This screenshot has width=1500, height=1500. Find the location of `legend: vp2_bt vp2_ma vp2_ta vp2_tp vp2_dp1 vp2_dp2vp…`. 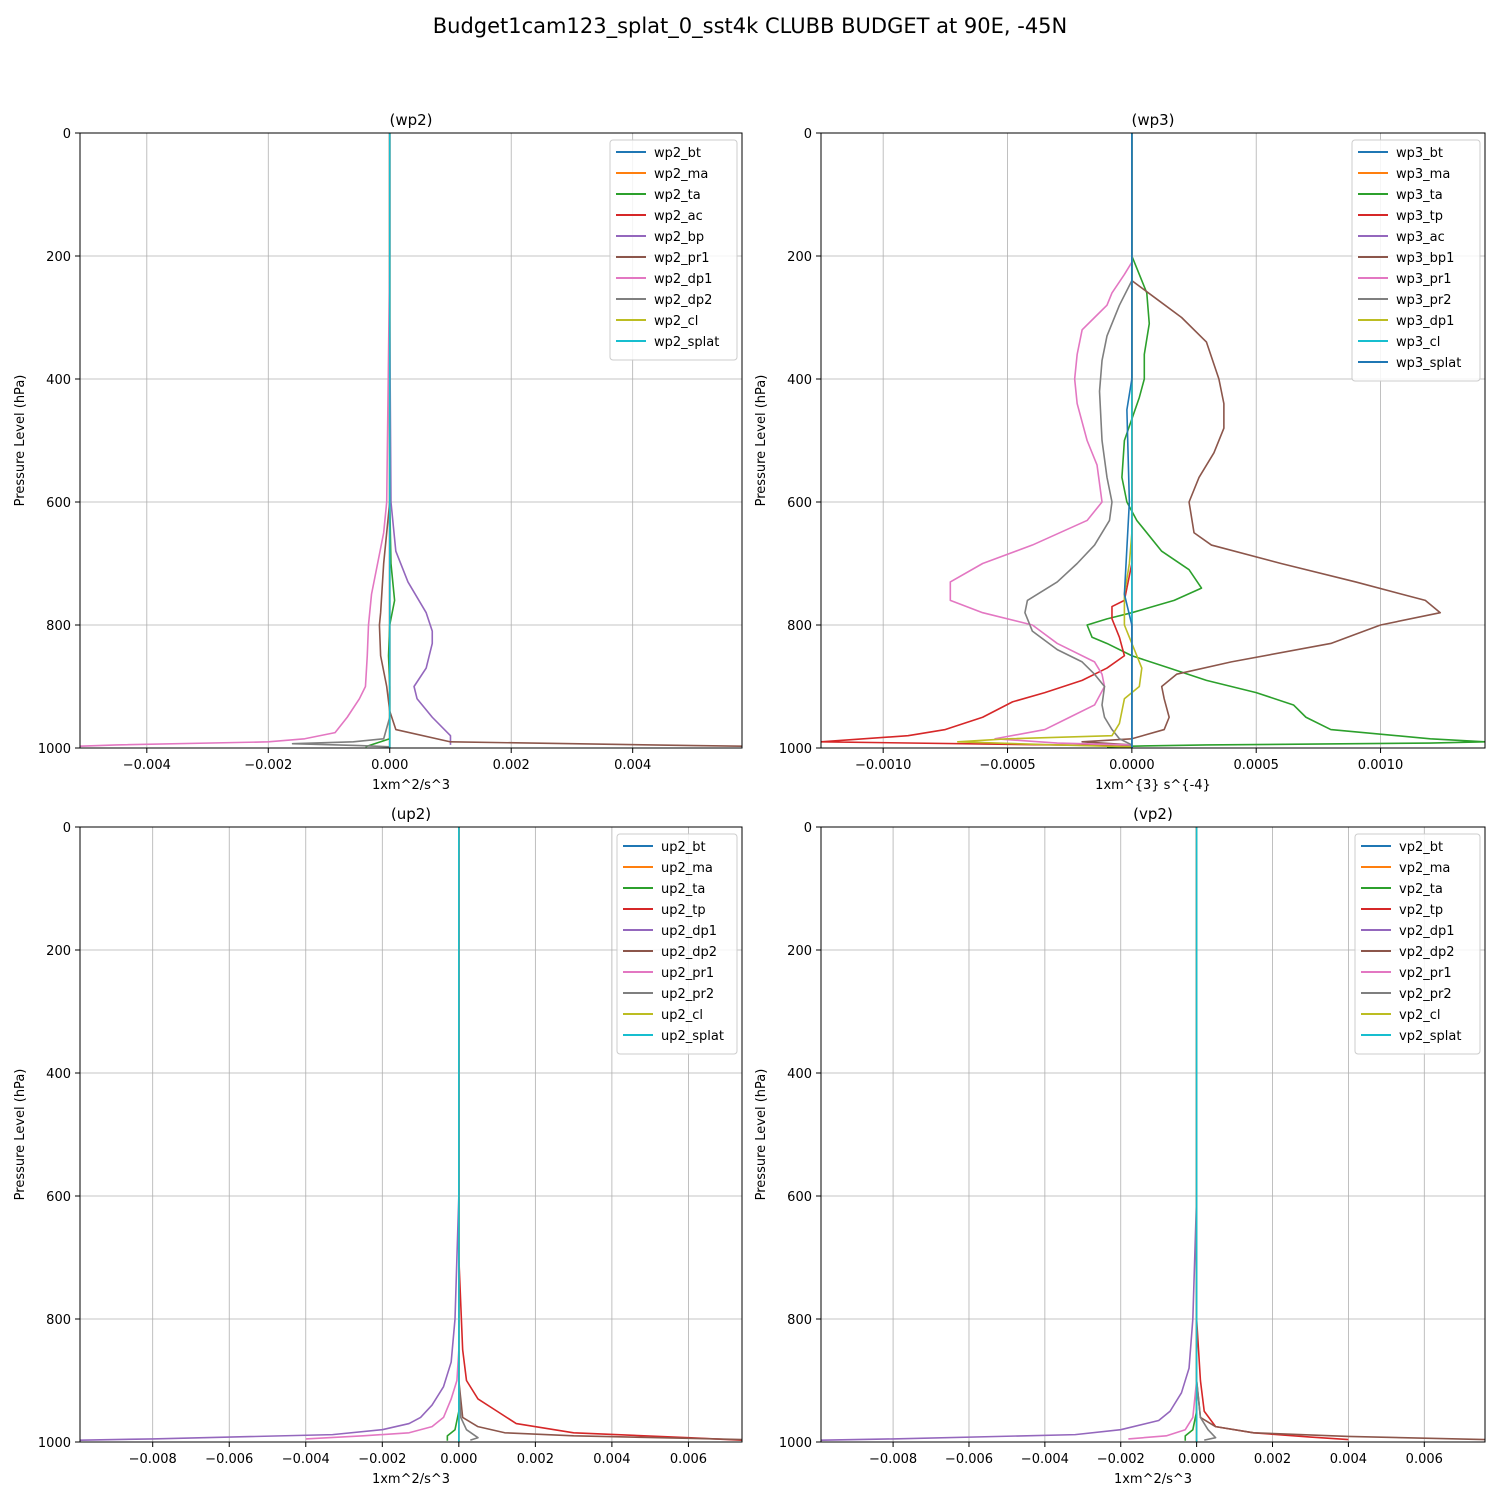

legend: vp2_bt vp2_ma vp2_ta vp2_tp vp2_dp1 vp2_dp2vp… is located at coordinates (1417, 944).